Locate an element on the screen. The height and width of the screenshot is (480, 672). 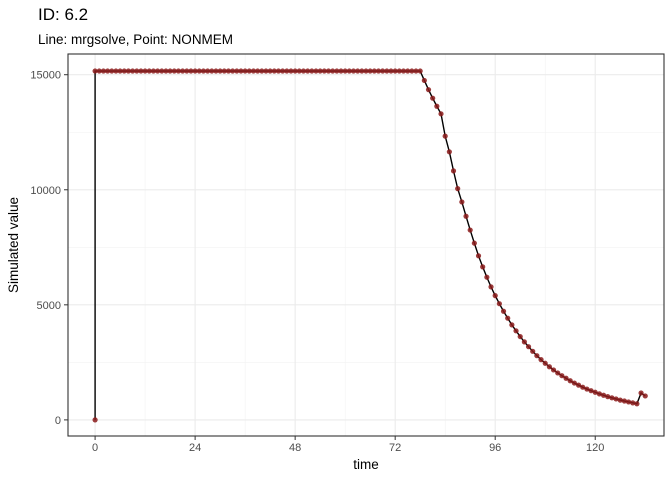
x-tick-label: 24 is located at coordinates (195, 448).